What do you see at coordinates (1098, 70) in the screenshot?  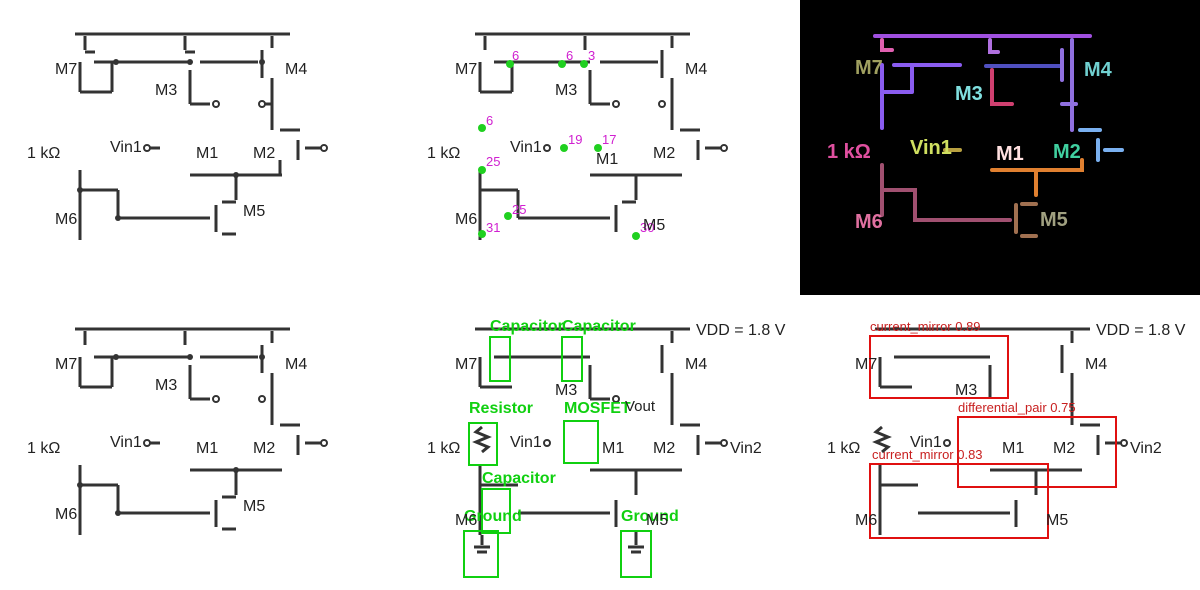 I see `mask-label-m4: M4` at bounding box center [1098, 70].